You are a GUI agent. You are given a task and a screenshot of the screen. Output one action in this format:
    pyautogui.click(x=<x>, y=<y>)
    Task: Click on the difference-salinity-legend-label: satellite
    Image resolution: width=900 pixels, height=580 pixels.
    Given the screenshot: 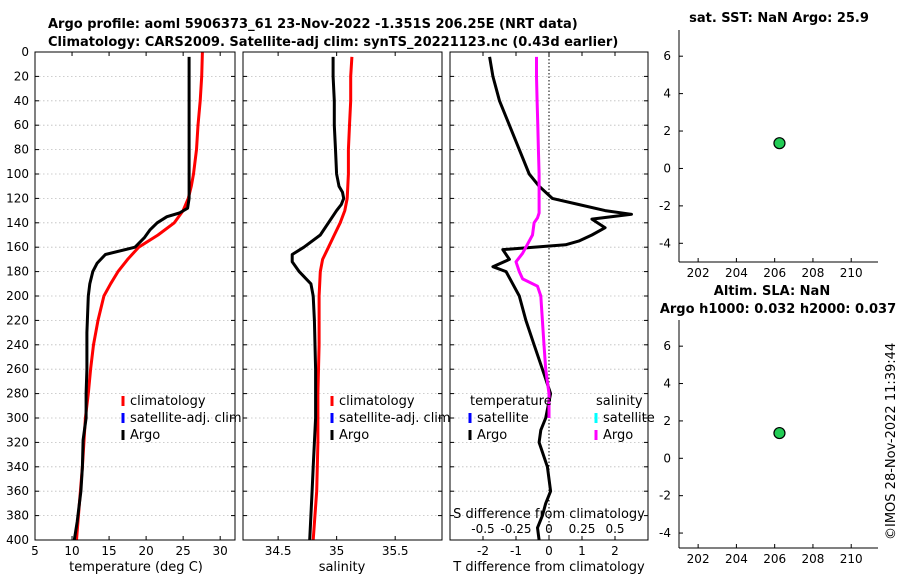 What is the action you would take?
    pyautogui.click(x=629, y=418)
    